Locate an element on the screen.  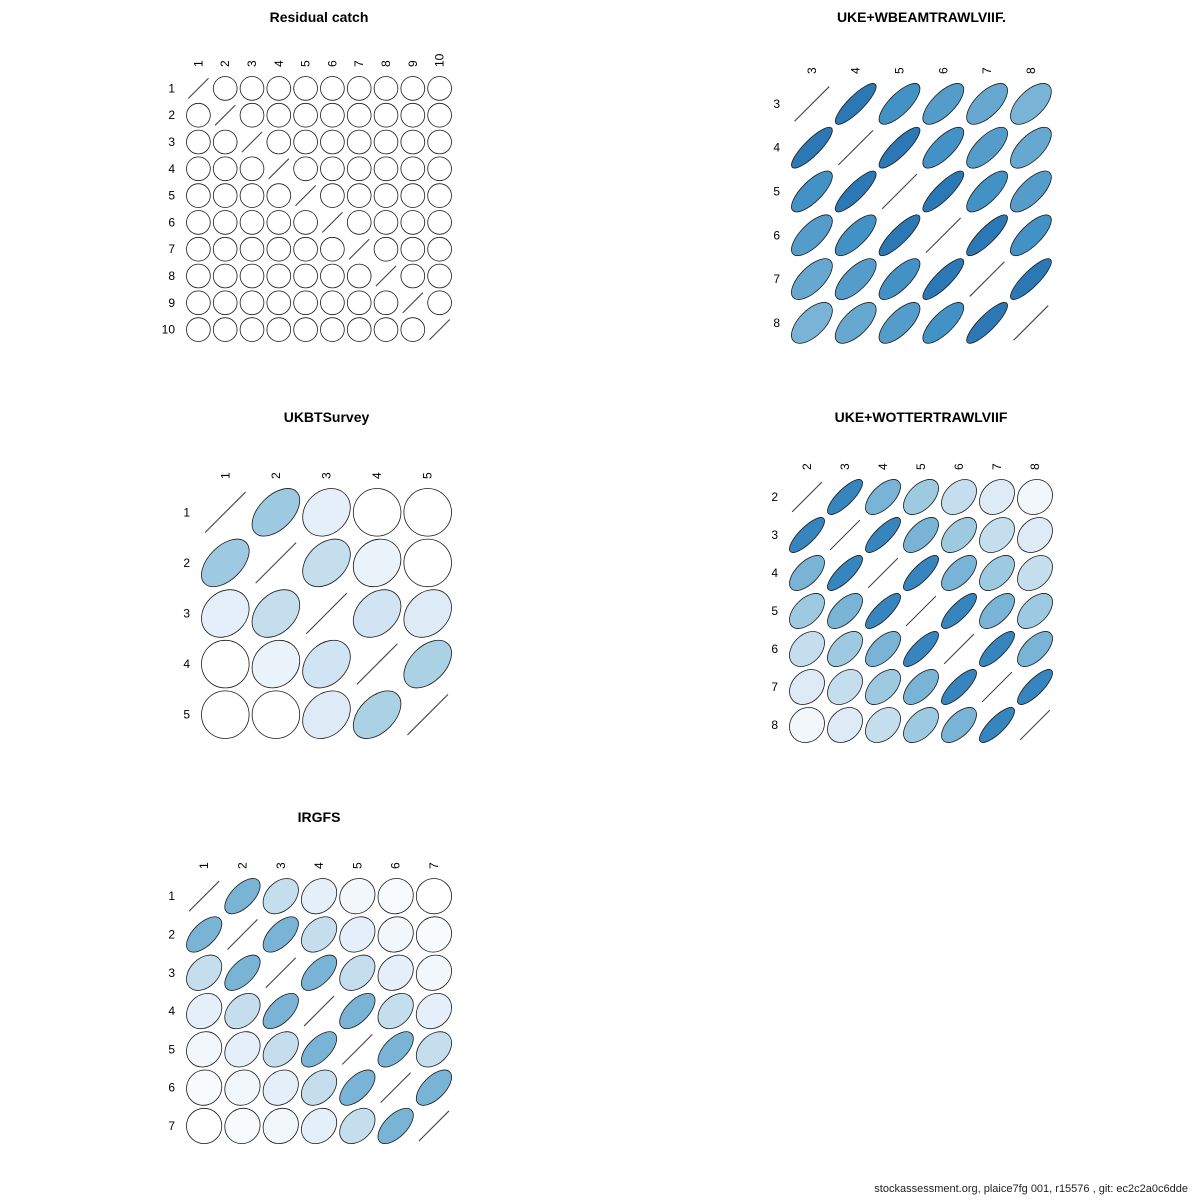
correlation-matrix-ukbtsurvey: 1 2 3 4 5 1 2 3 4 5 is located at coordinates (317, 605).